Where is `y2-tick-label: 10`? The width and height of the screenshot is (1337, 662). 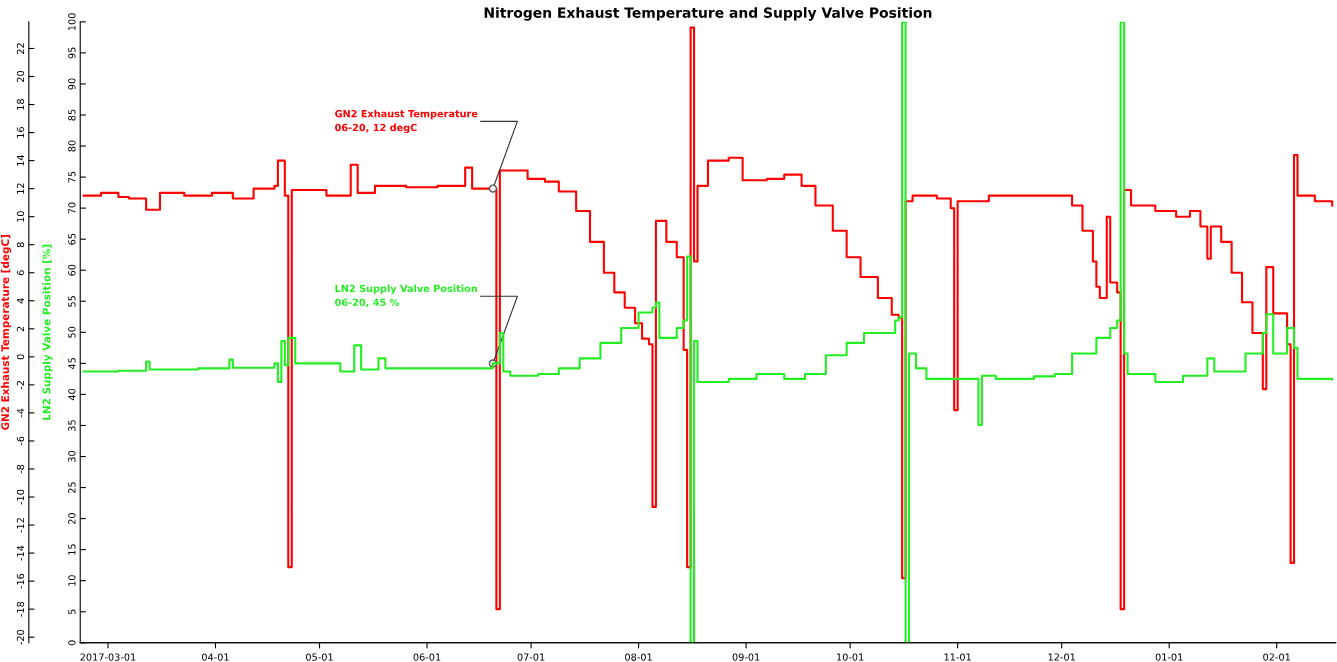 y2-tick-label: 10 is located at coordinates (72, 580).